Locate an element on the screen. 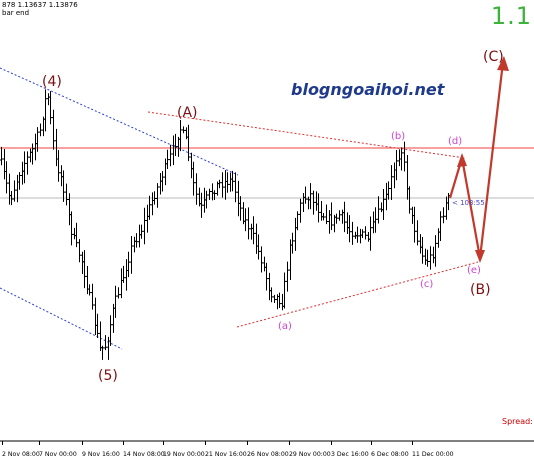 This screenshot has width=534, height=462. x-tick-label: 7 Nov 00:00 is located at coordinates (58, 454).